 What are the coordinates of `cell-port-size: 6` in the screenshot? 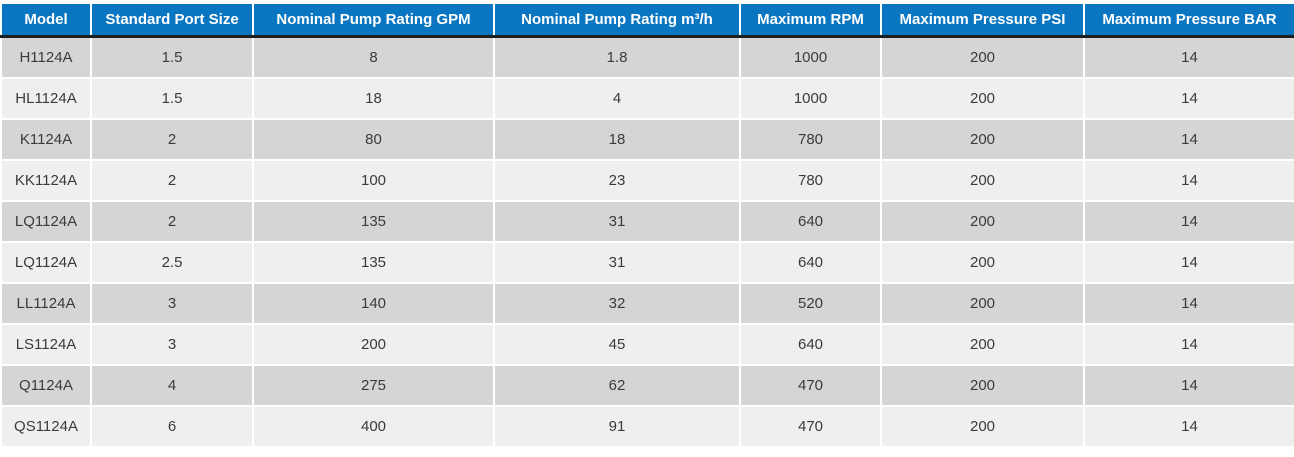 It's located at (172, 426).